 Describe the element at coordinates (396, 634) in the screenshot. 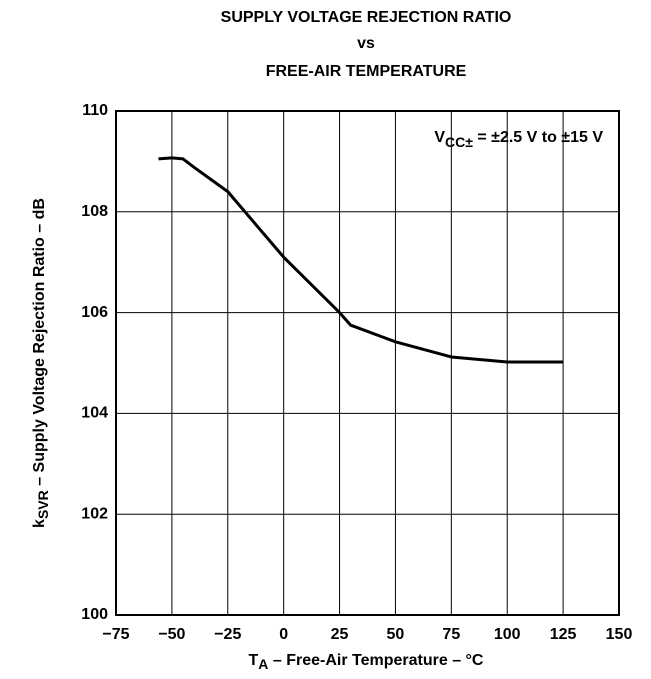

I see `x-tick-label: 50` at that location.